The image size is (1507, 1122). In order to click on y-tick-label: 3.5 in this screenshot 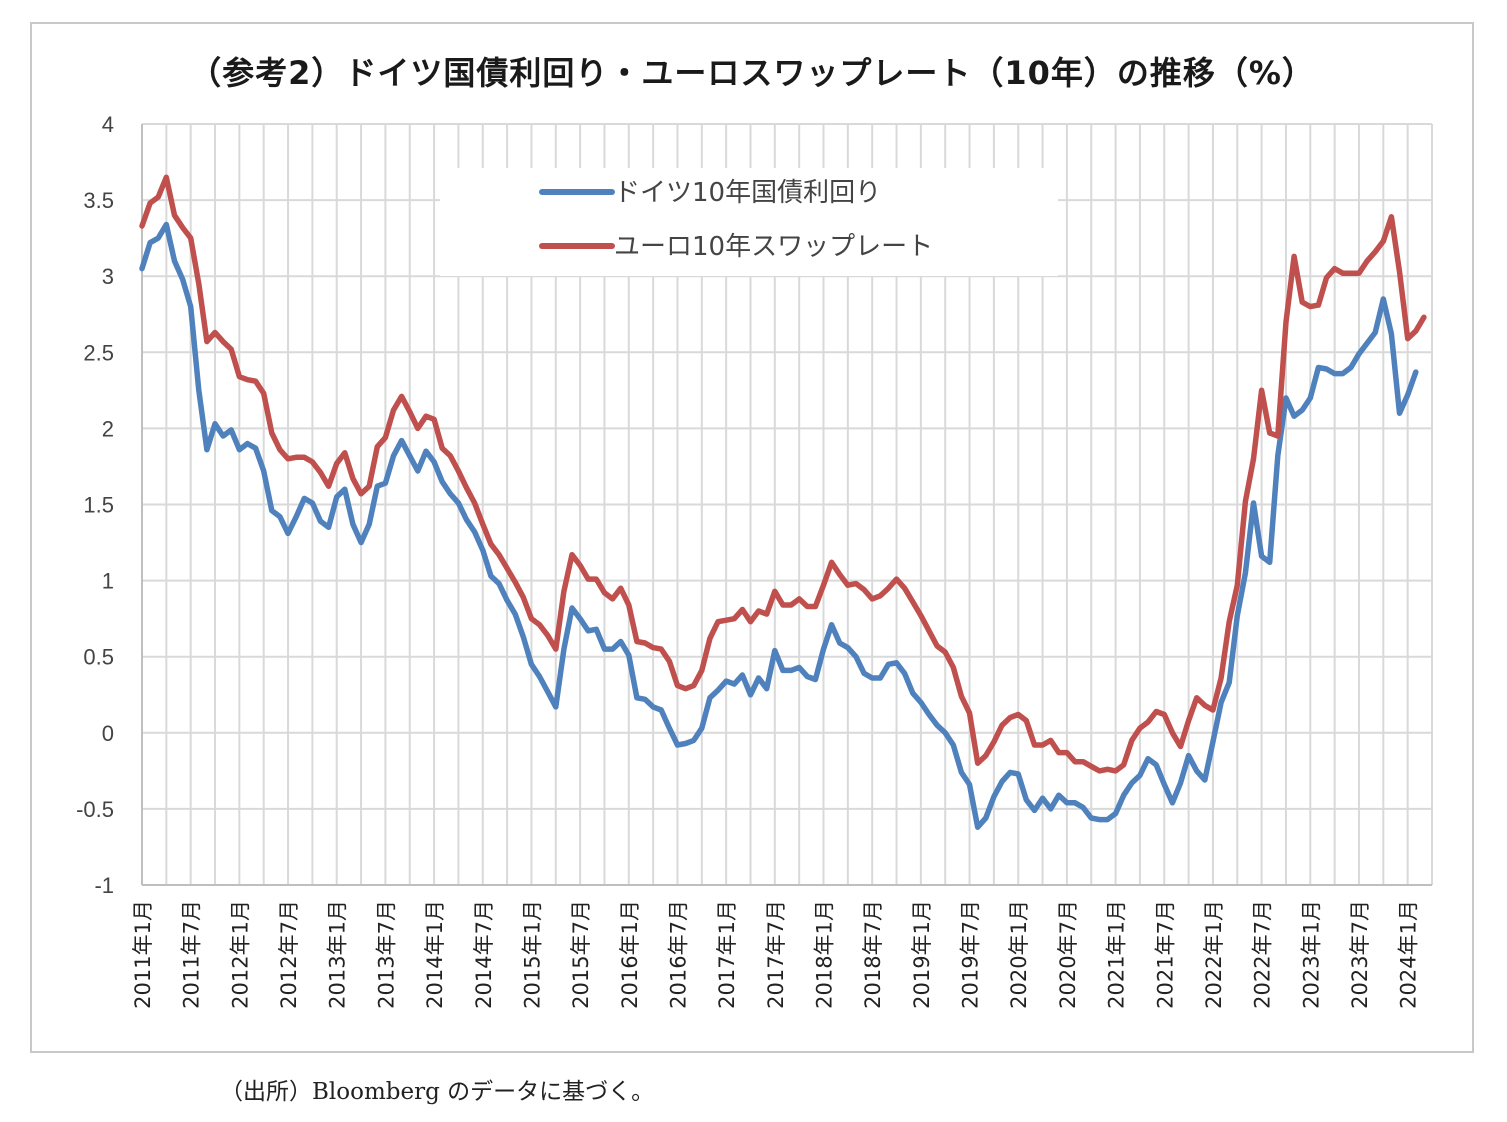, I will do `click(98, 200)`.